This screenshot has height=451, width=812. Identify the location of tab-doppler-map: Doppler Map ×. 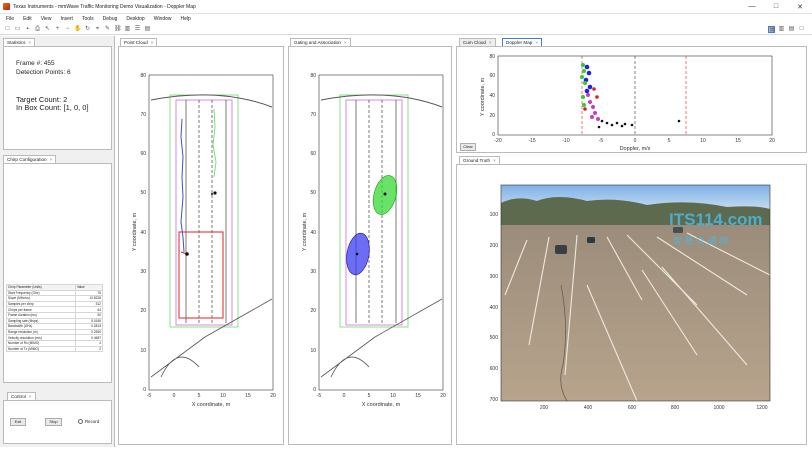
(522, 42).